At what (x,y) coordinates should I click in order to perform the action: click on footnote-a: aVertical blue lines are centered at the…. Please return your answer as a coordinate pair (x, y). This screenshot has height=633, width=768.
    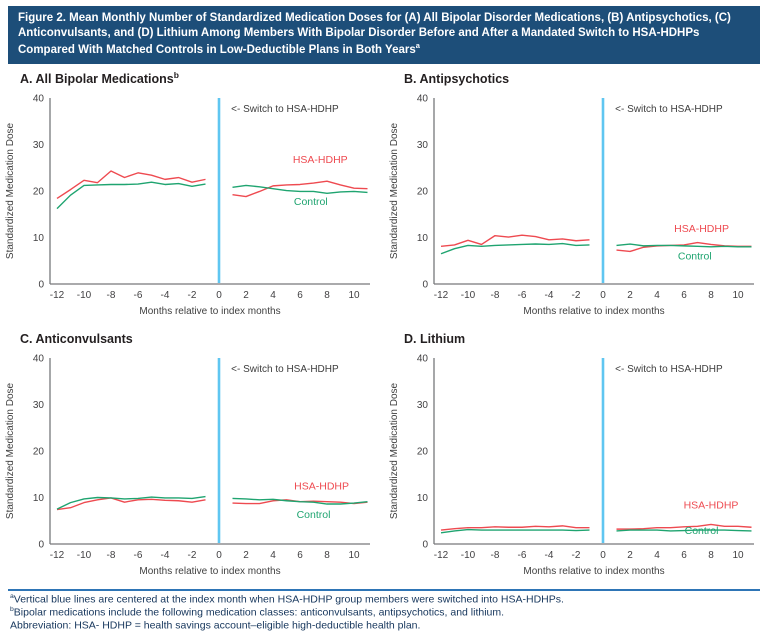
    Looking at the image, I should click on (287, 599).